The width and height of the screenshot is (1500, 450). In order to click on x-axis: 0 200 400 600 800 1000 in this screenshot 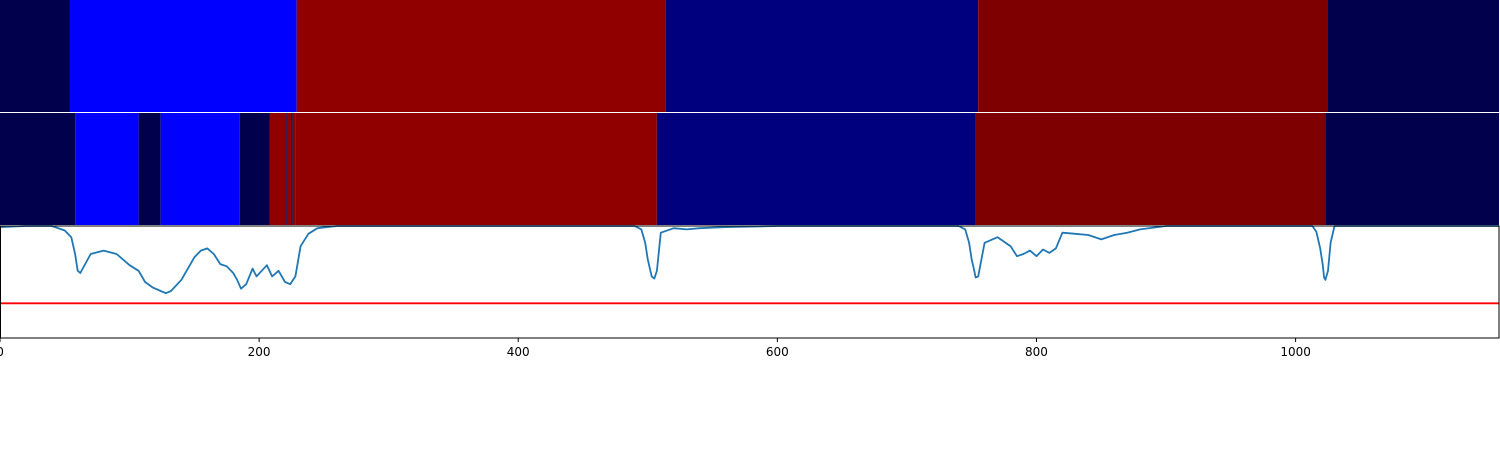, I will do `click(655, 348)`.